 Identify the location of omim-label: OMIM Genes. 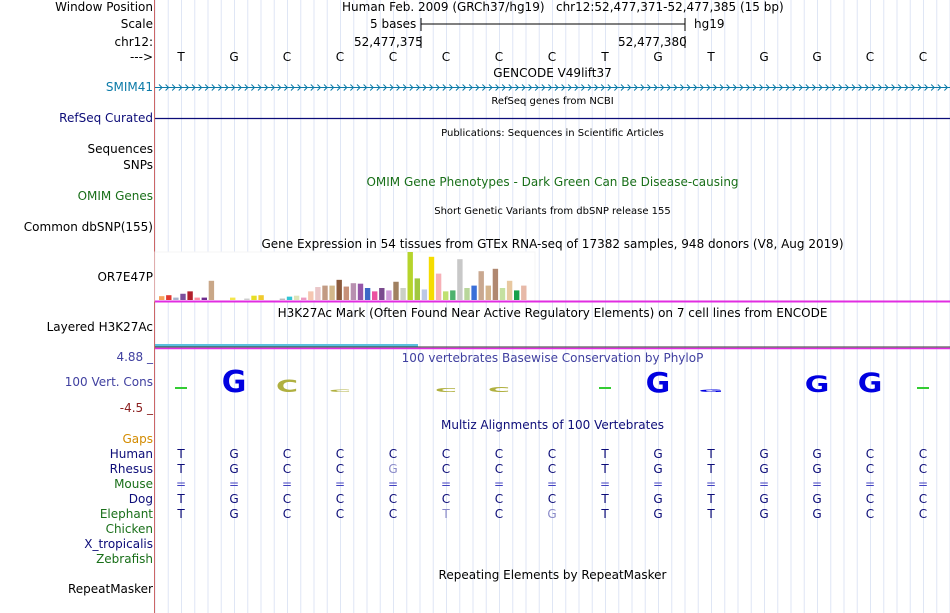
(115, 196).